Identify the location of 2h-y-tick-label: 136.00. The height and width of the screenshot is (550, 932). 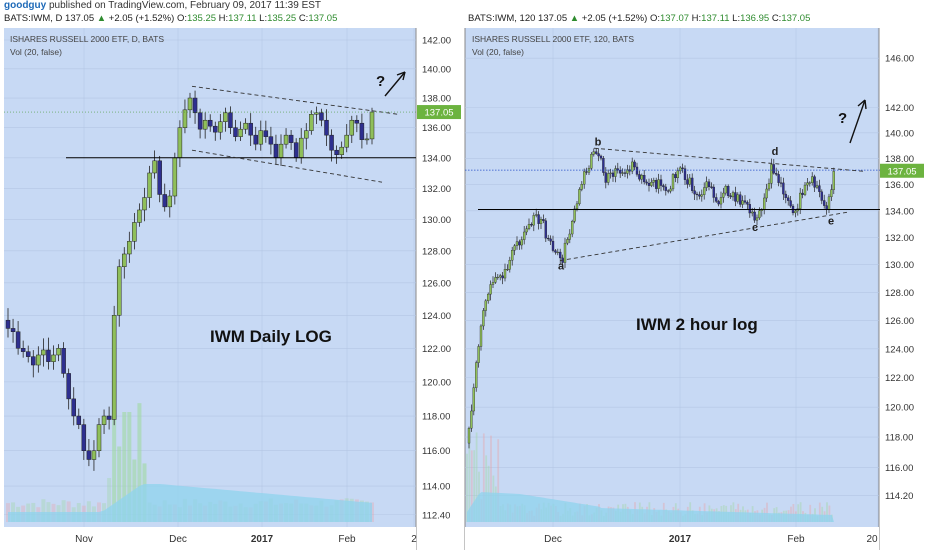
(899, 185).